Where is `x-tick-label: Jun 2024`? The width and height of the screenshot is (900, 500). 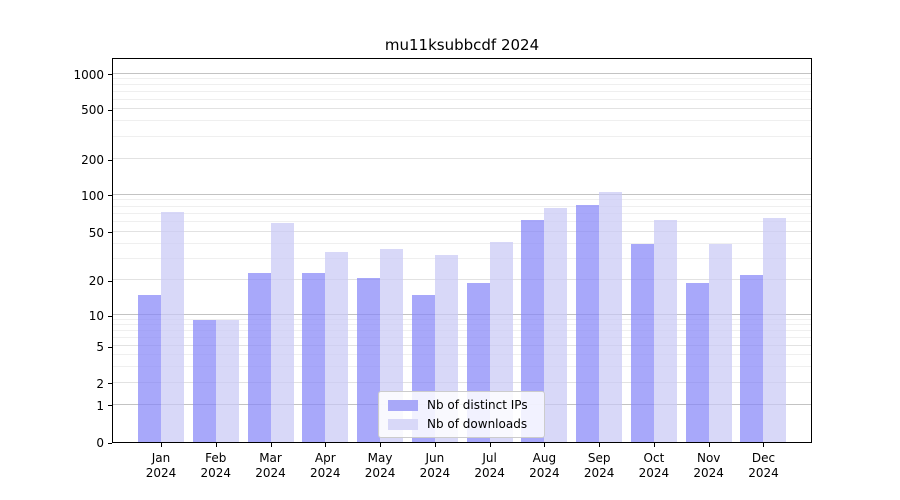 x-tick-label: Jun 2024 is located at coordinates (435, 466).